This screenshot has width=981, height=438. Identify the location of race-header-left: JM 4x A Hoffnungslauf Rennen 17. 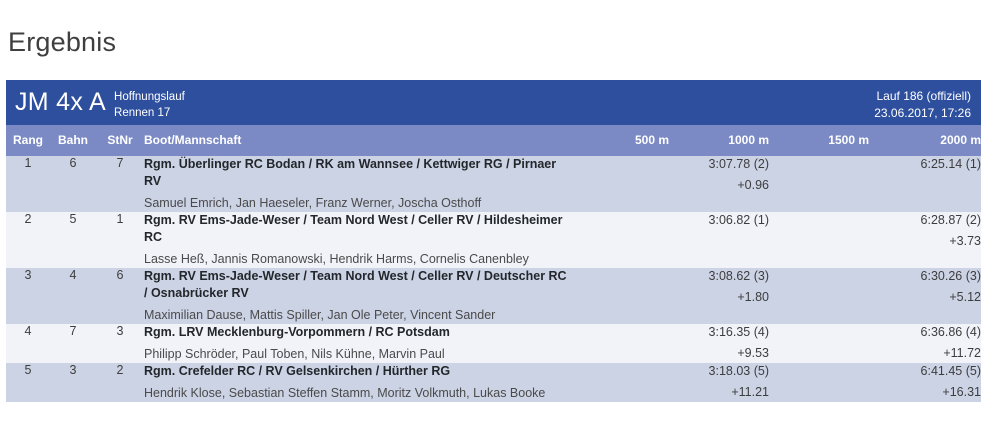
(444, 103).